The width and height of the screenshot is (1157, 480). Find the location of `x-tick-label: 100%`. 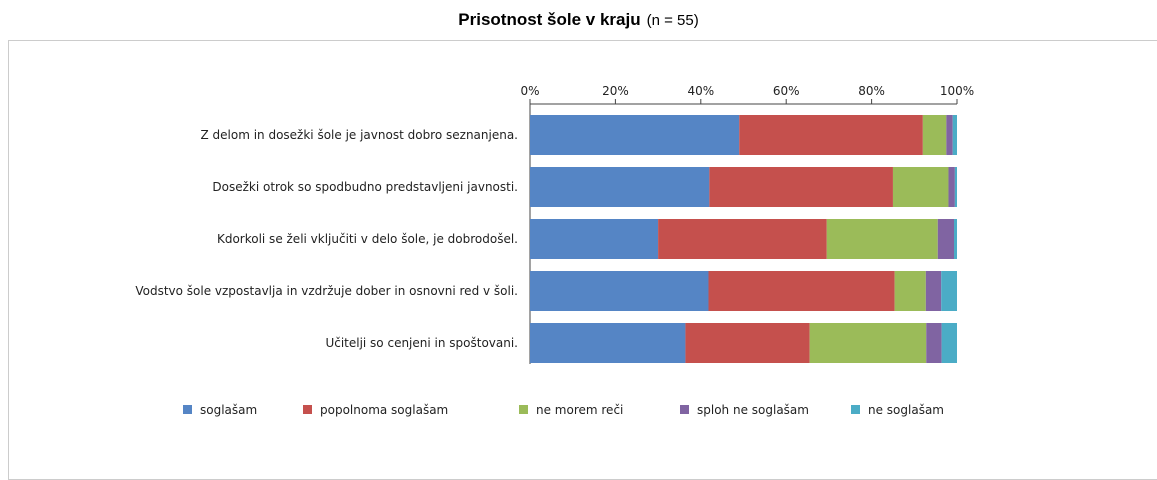

x-tick-label: 100% is located at coordinates (957, 91).